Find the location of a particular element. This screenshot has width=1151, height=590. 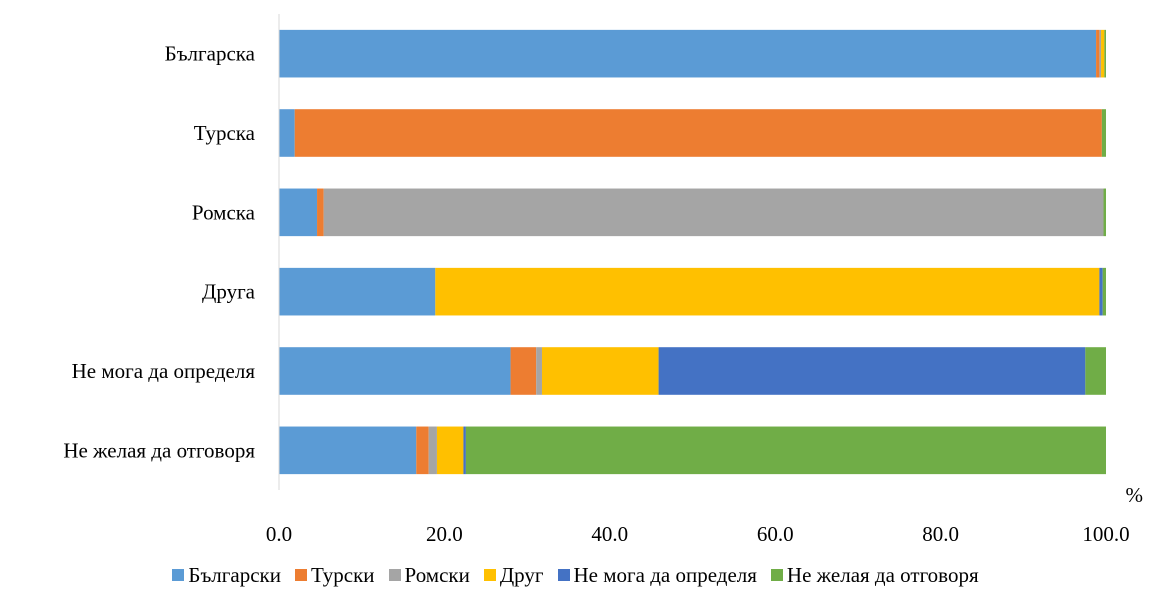

legend-label: Ромски is located at coordinates (437, 574).